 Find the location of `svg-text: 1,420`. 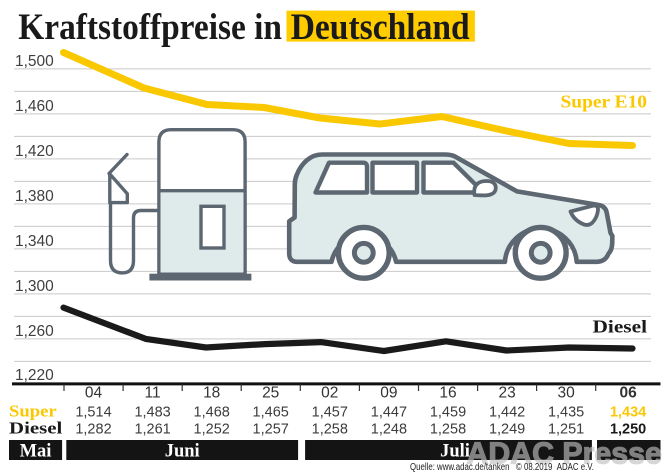

svg-text: 1,420 is located at coordinates (34, 151).